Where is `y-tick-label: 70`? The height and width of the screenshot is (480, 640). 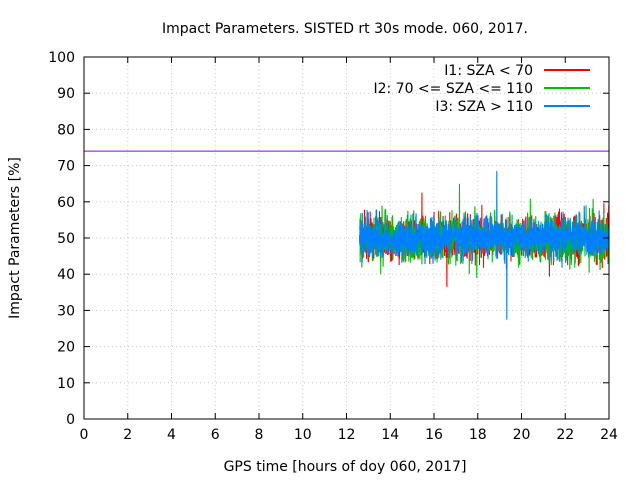 y-tick-label: 70 is located at coordinates (66, 167).